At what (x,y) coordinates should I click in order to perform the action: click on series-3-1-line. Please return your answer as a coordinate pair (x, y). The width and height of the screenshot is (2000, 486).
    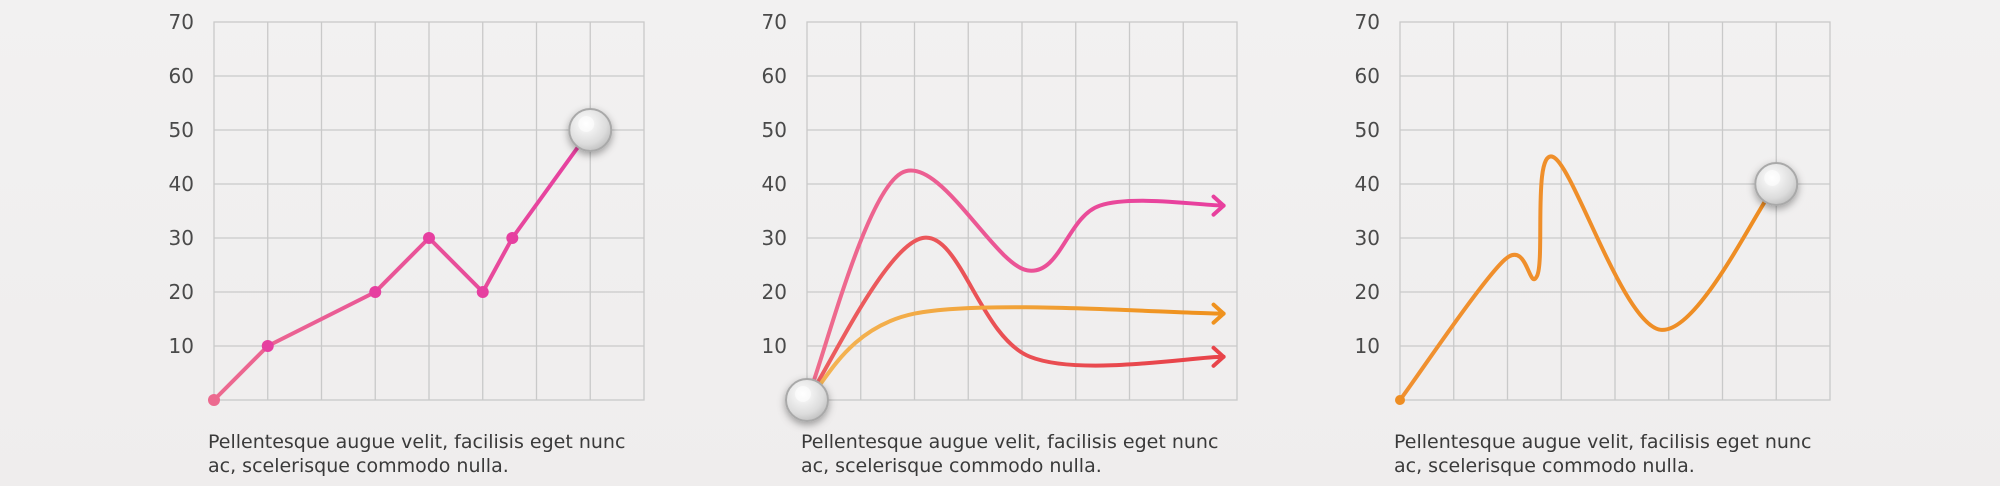
    Looking at the image, I should click on (1588, 278).